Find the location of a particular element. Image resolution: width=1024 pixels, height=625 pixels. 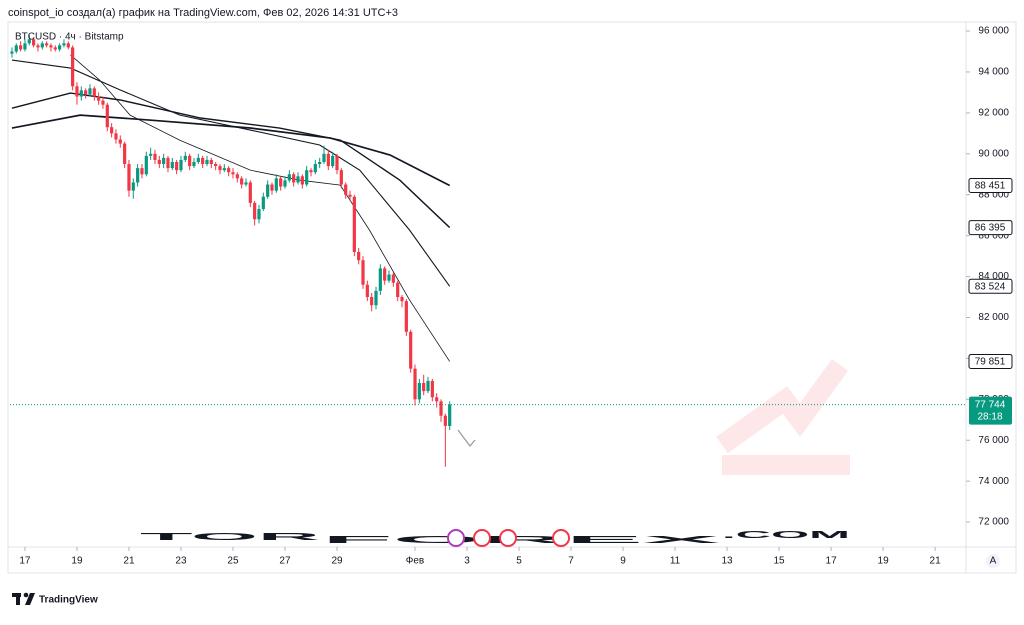

watermark-bar is located at coordinates (786, 465).